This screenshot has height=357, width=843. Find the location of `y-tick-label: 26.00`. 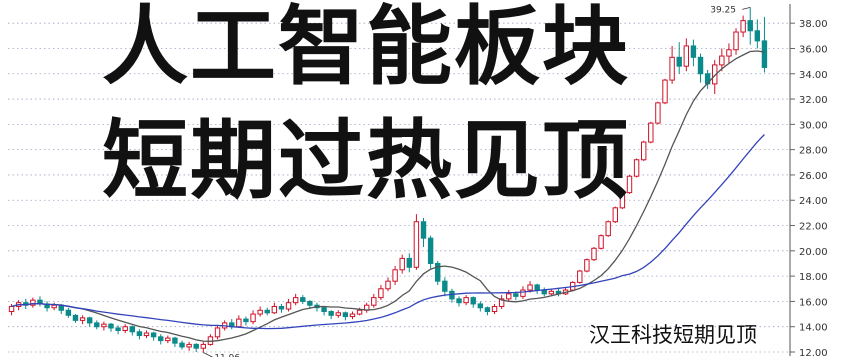

y-tick-label: 26.00 is located at coordinates (813, 176).